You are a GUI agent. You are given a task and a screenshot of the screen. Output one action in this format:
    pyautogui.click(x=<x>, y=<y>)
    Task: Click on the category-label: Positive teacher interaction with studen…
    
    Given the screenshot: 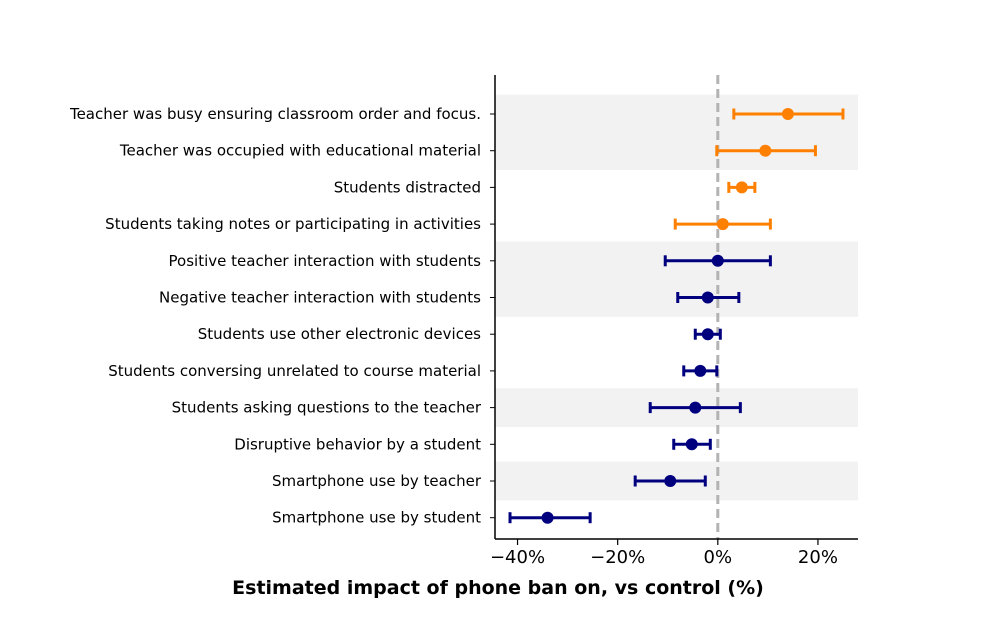 What is the action you would take?
    pyautogui.click(x=325, y=261)
    